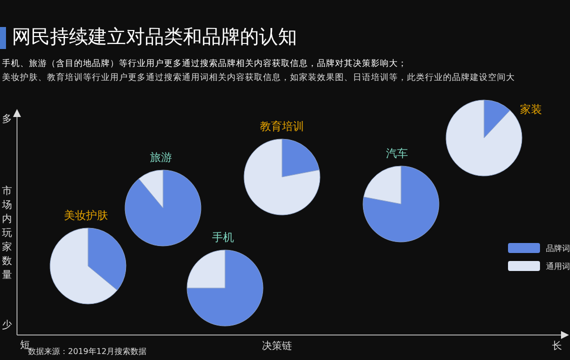 Image resolution: width=570 pixels, height=360 pixels. I want to click on text: 少, so click(7, 325).